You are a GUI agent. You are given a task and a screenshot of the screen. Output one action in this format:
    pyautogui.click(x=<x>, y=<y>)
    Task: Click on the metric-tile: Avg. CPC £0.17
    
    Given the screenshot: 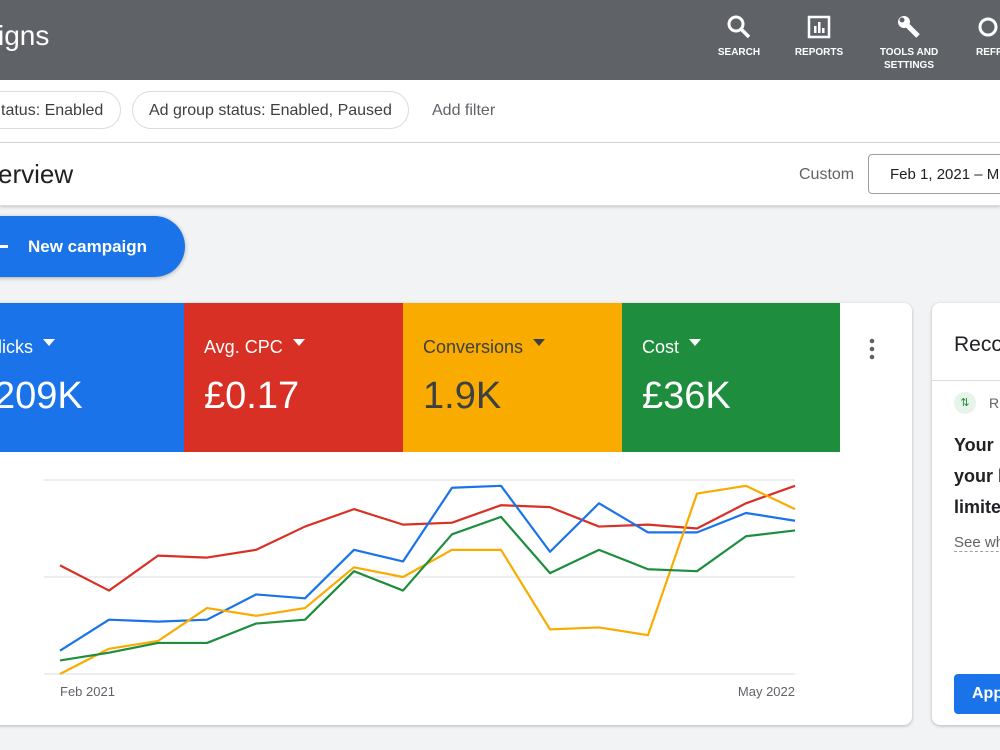 What is the action you would take?
    pyautogui.click(x=293, y=377)
    